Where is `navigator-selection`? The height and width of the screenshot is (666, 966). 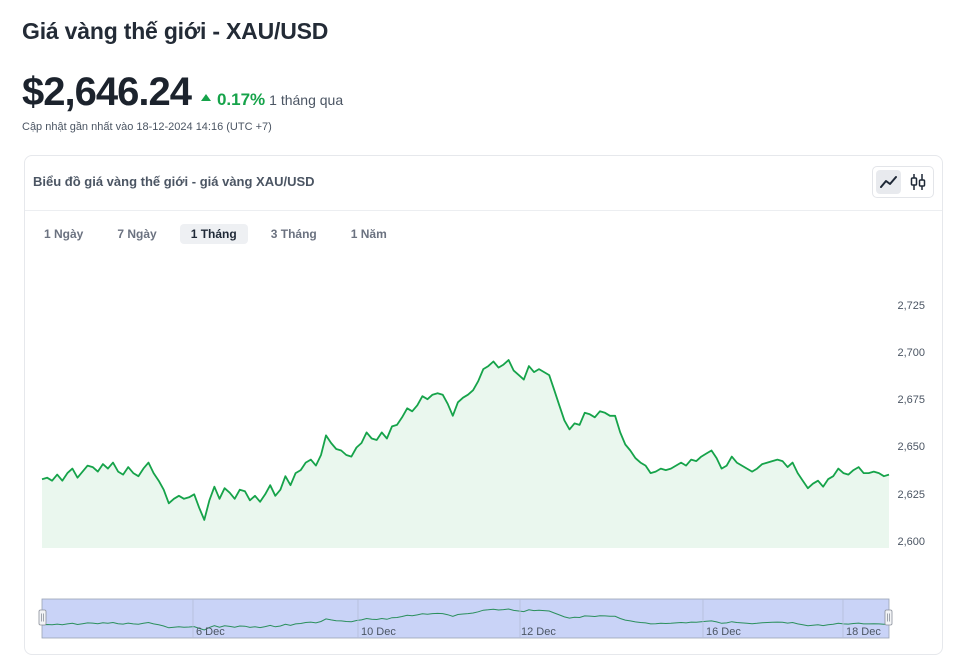 navigator-selection is located at coordinates (465, 618).